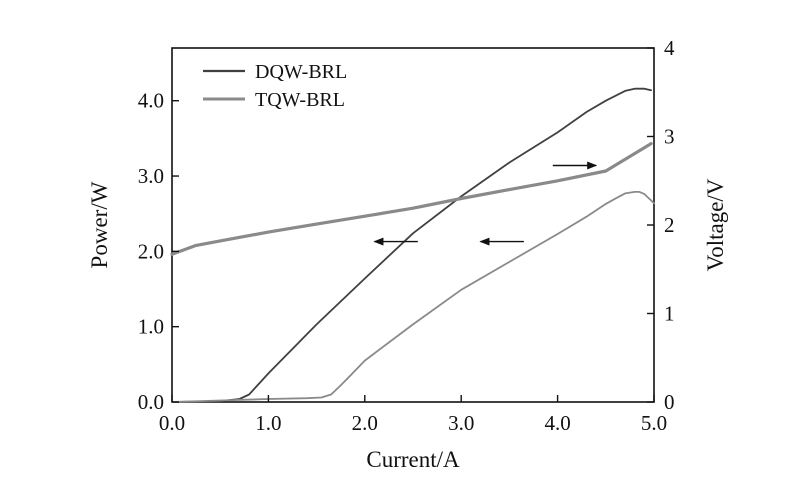 This screenshot has height=480, width=800. Describe the element at coordinates (301, 72) in the screenshot. I see `legend-label-dqw: DQW-BRL` at that location.